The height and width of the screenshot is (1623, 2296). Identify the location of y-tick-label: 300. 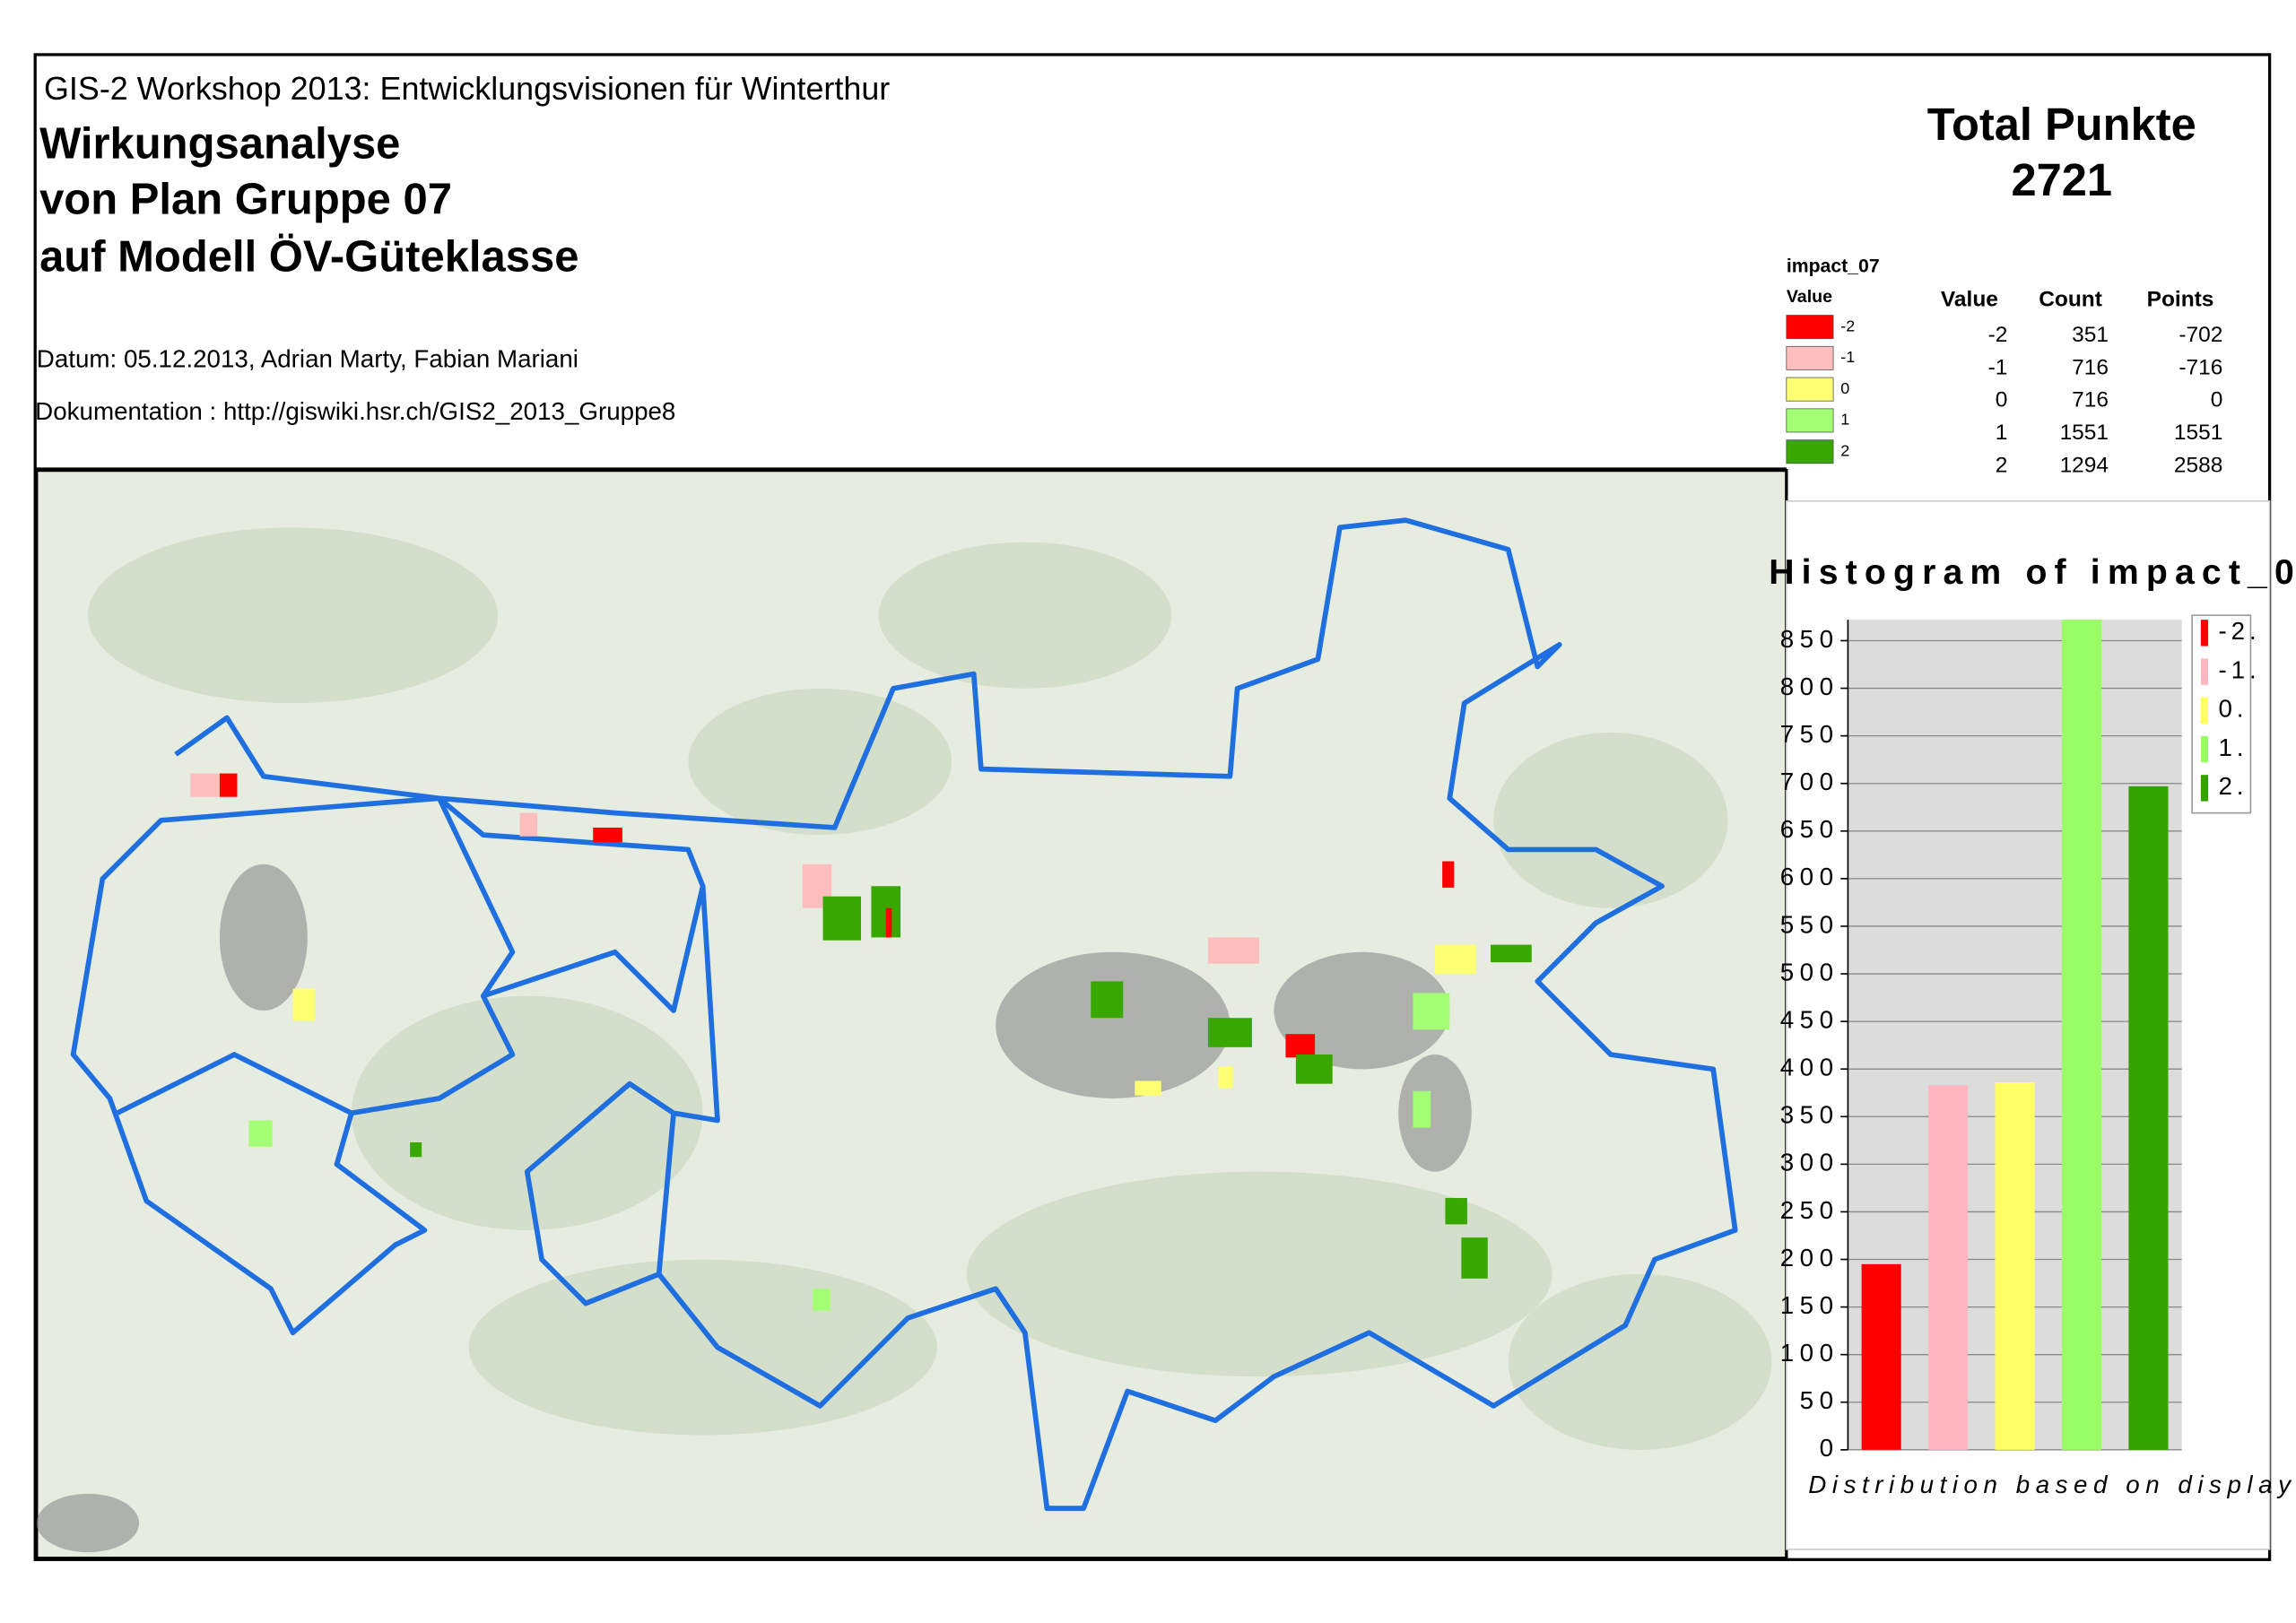
(1809, 1162).